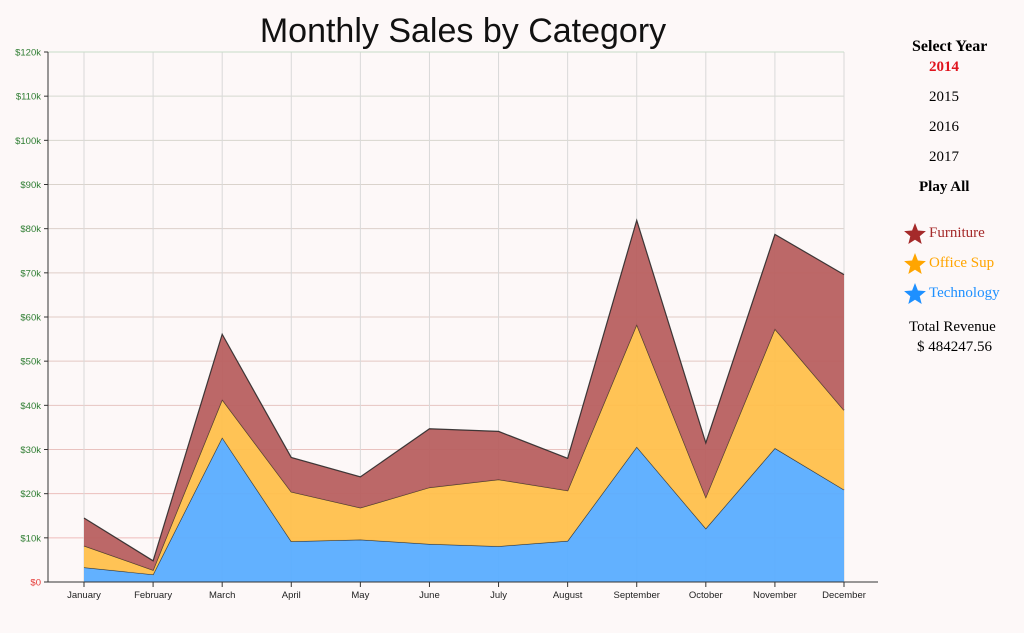  Describe the element at coordinates (30, 494) in the screenshot. I see `y-tick-label: $20k` at that location.